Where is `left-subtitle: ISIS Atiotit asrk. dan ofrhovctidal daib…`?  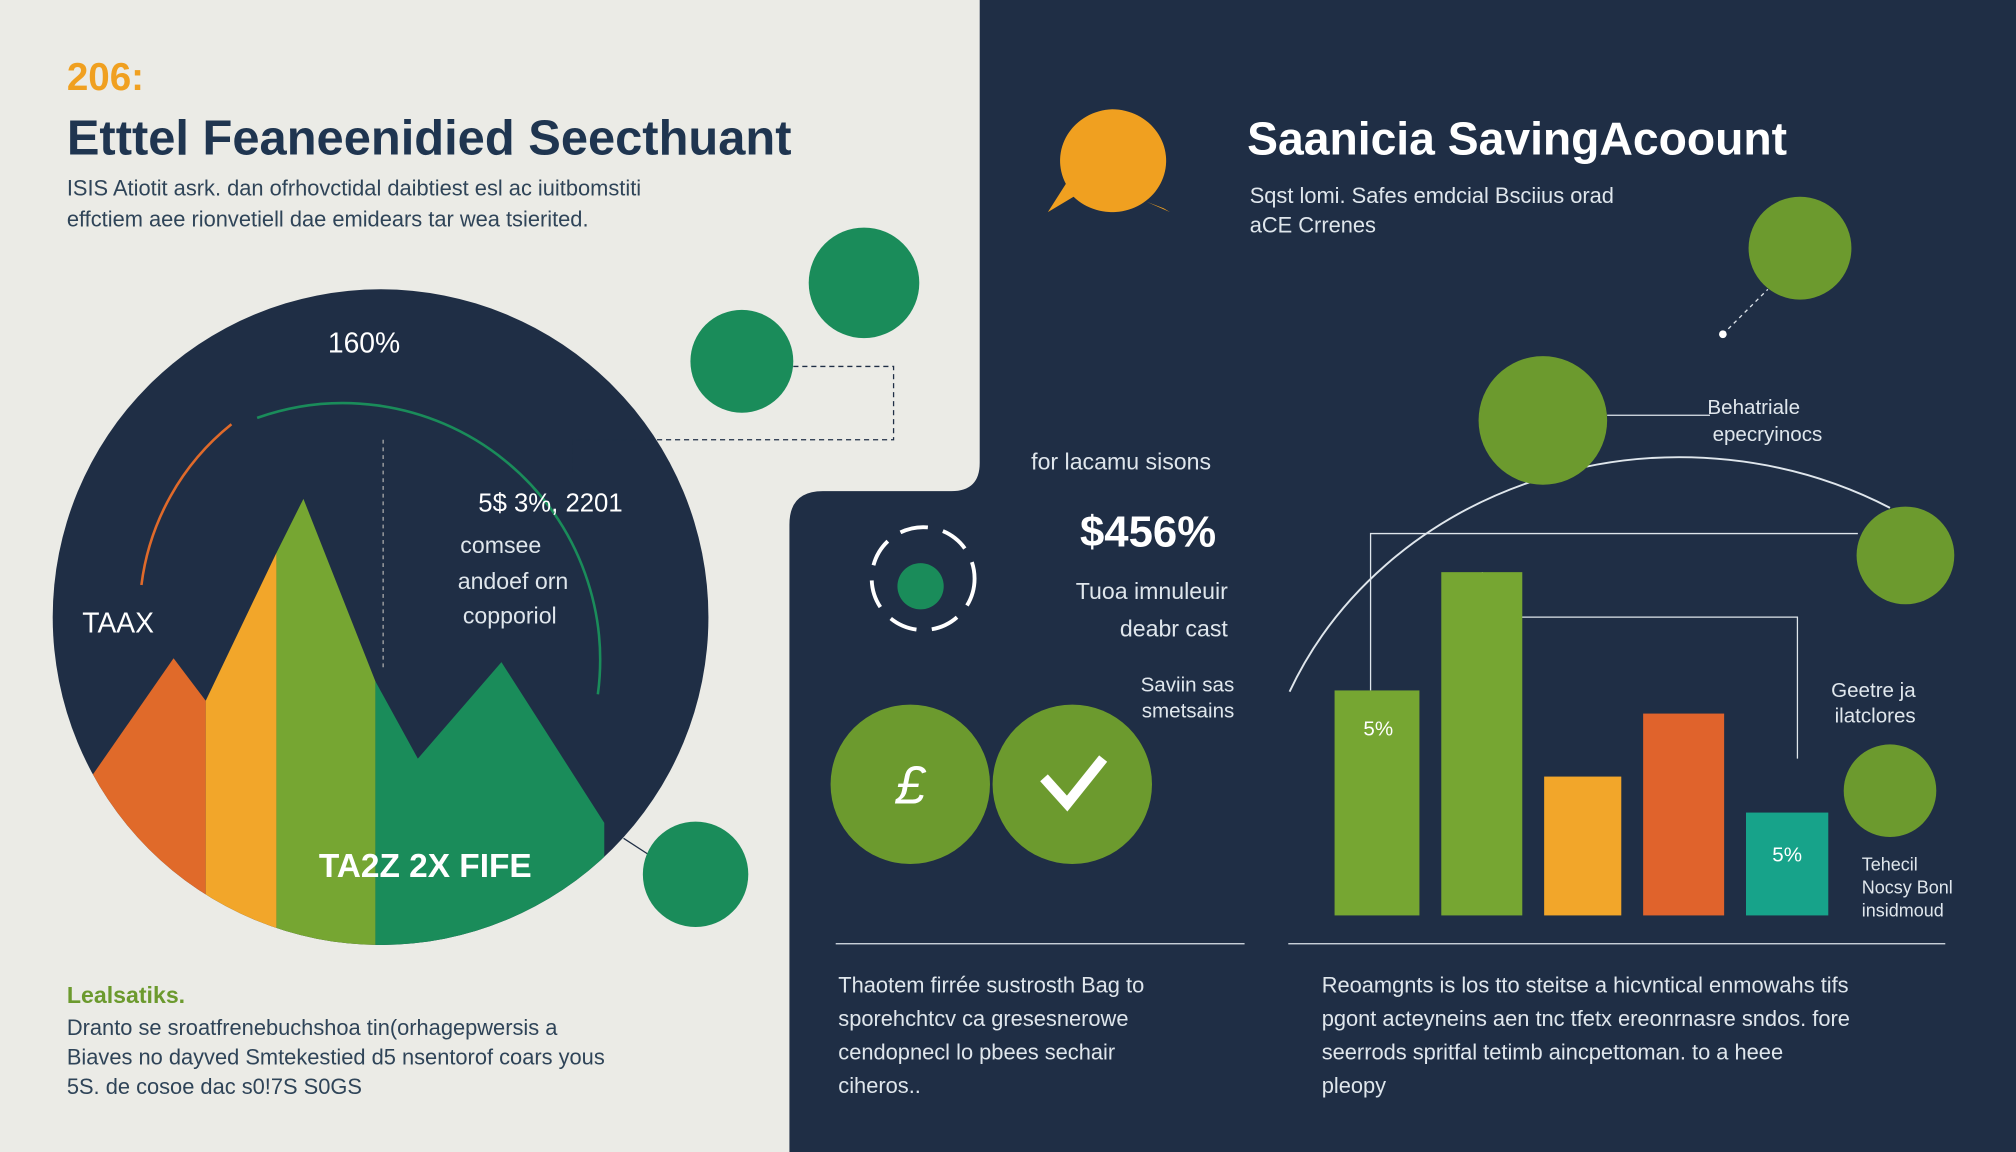 left-subtitle: ISIS Atiotit asrk. dan ofrhovctidal daib… is located at coordinates (354, 187).